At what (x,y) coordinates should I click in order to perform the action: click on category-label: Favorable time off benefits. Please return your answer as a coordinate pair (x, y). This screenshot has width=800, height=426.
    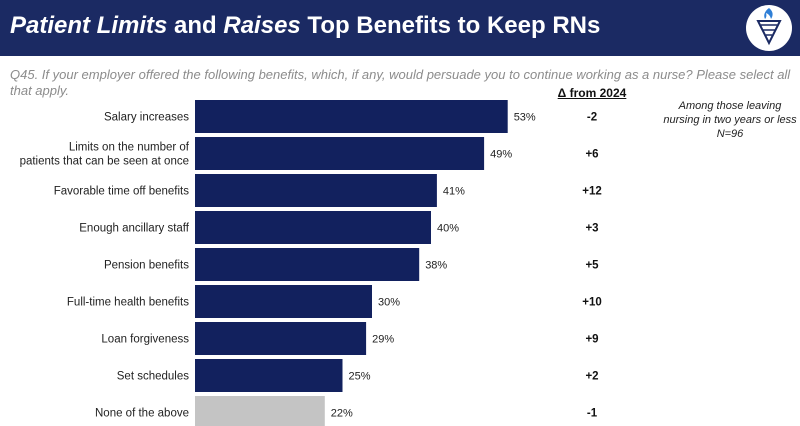
    Looking at the image, I should click on (122, 192).